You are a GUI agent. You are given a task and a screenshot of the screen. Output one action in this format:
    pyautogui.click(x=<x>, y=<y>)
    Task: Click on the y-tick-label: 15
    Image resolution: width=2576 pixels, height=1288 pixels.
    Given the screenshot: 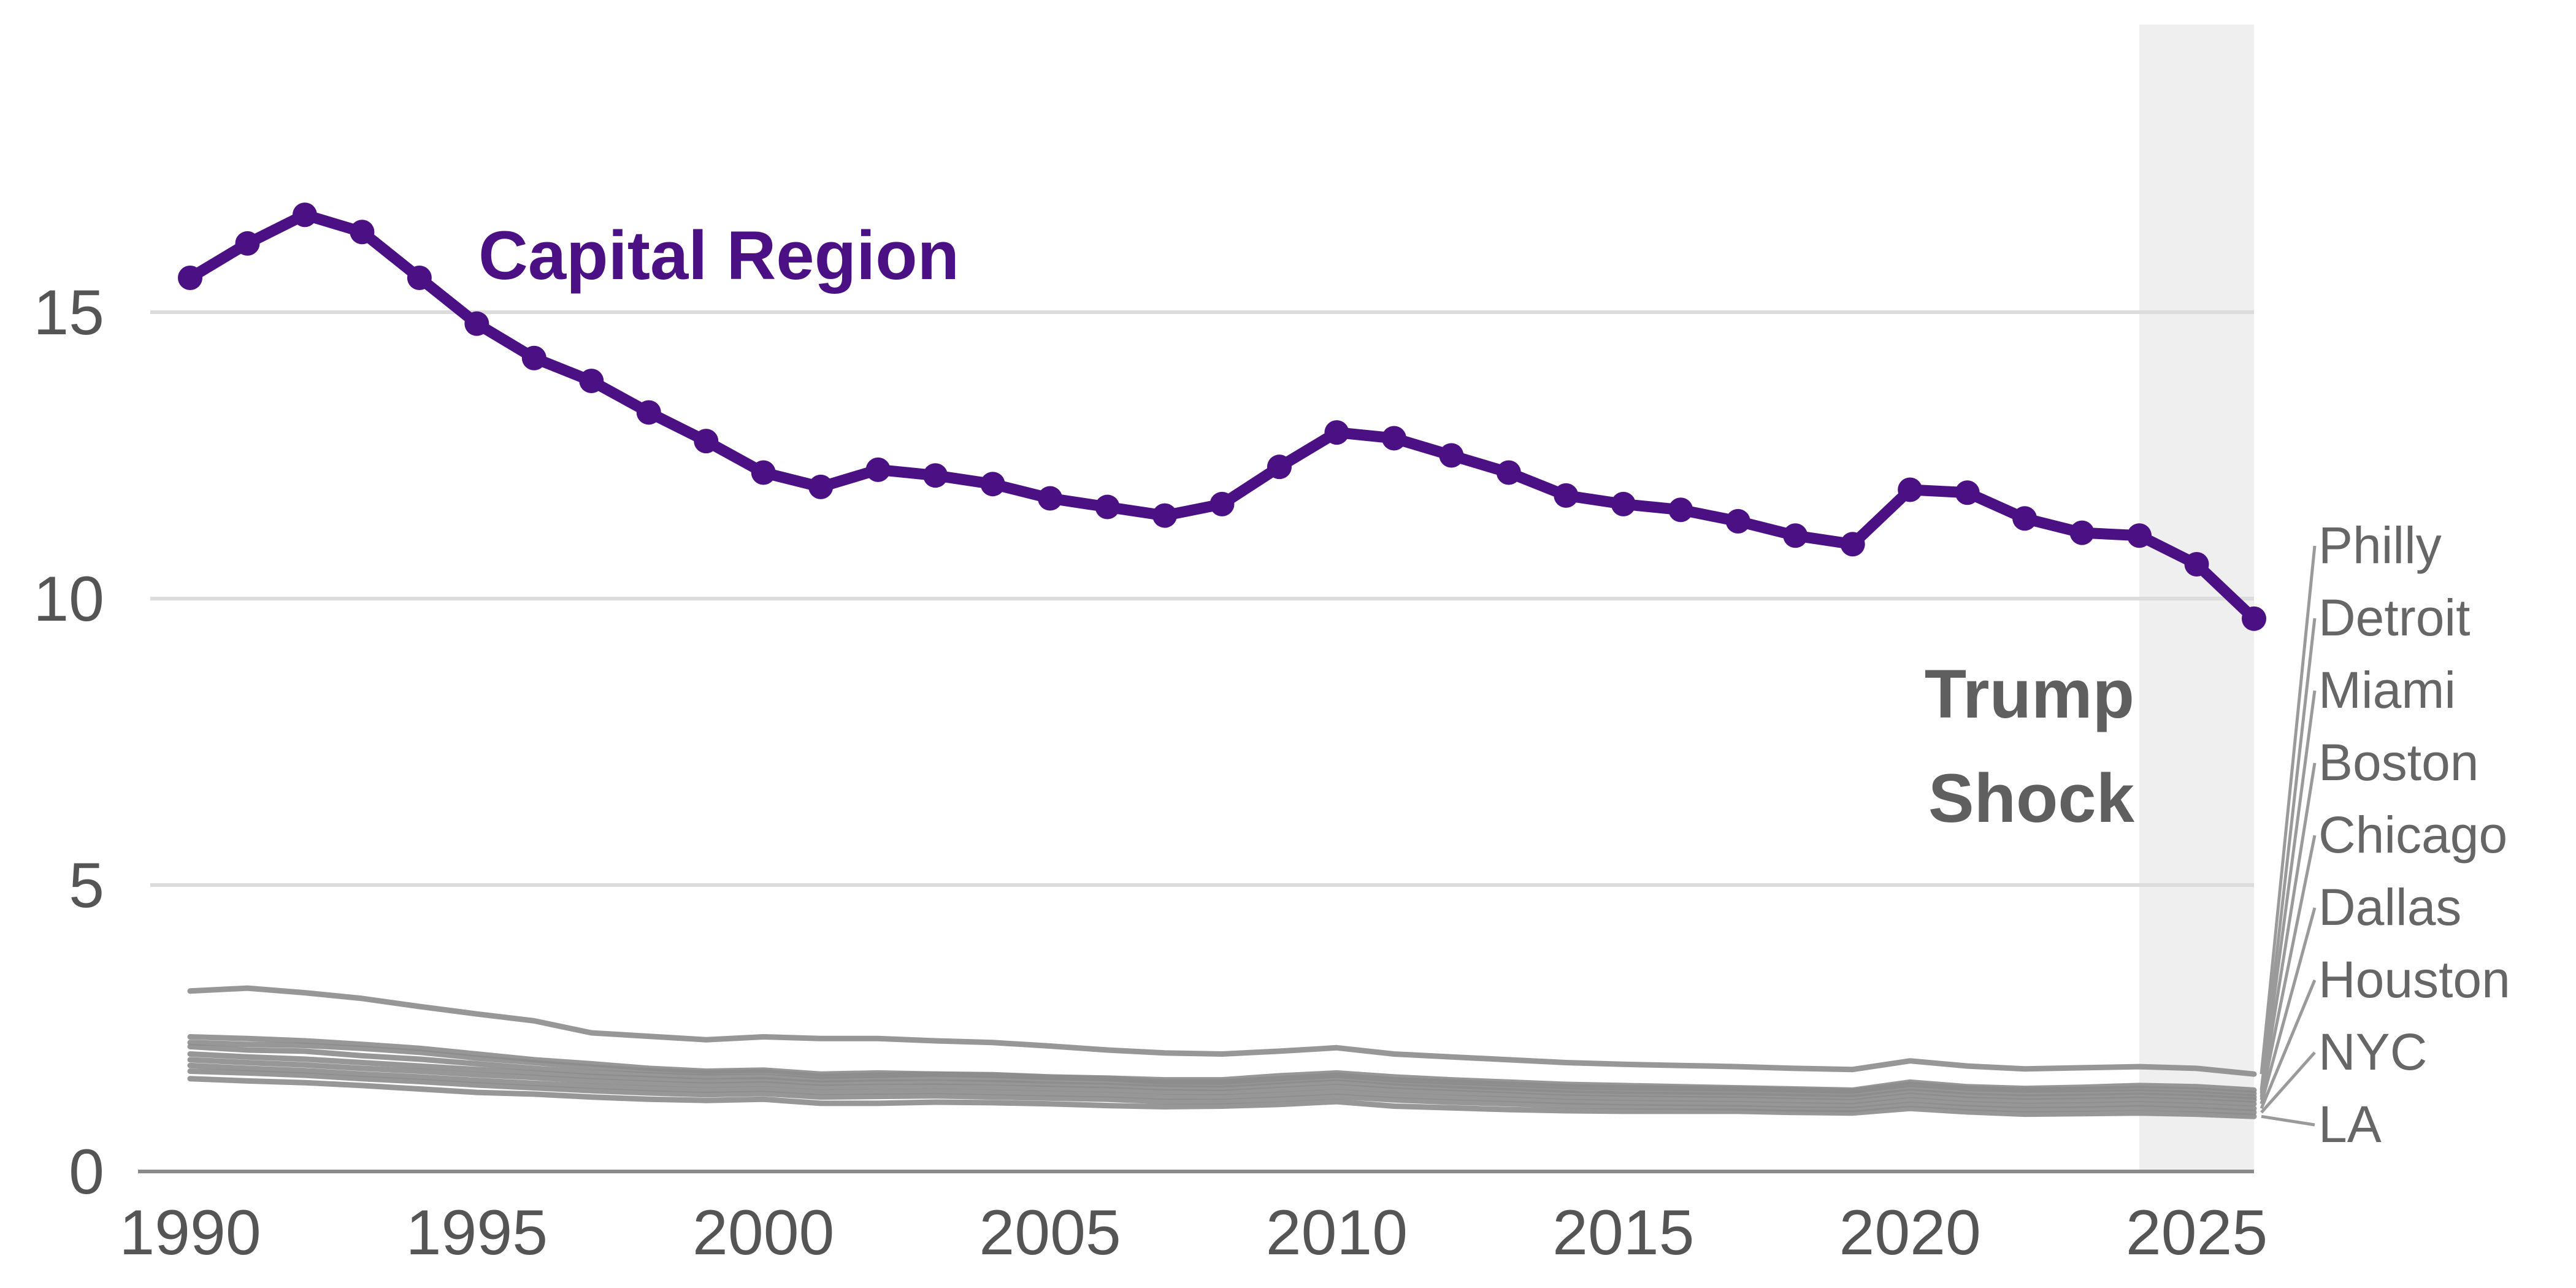 What is the action you would take?
    pyautogui.click(x=68, y=312)
    